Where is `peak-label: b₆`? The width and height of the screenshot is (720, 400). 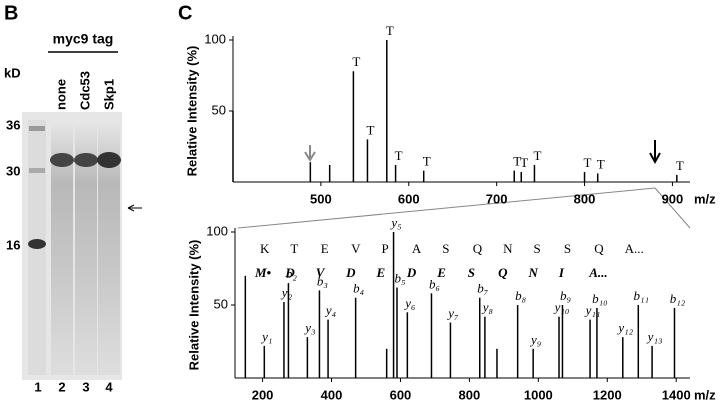
peak-label: b₆ is located at coordinates (434, 283).